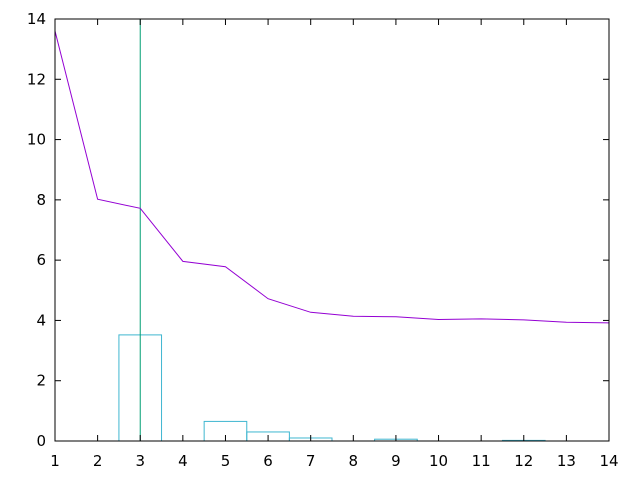  Describe the element at coordinates (36, 140) in the screenshot. I see `y-tick-label-10: 10` at that location.